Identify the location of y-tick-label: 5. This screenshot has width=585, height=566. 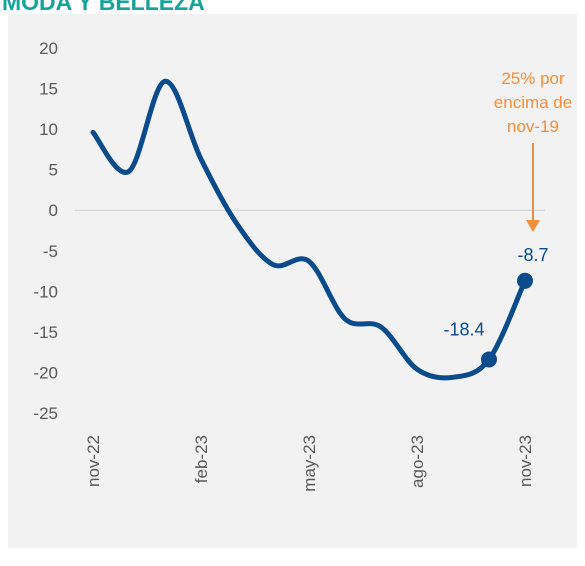
(53, 170).